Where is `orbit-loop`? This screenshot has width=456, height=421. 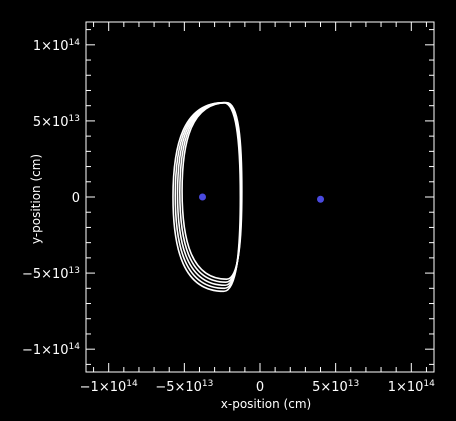 orbit-loop is located at coordinates (207, 197).